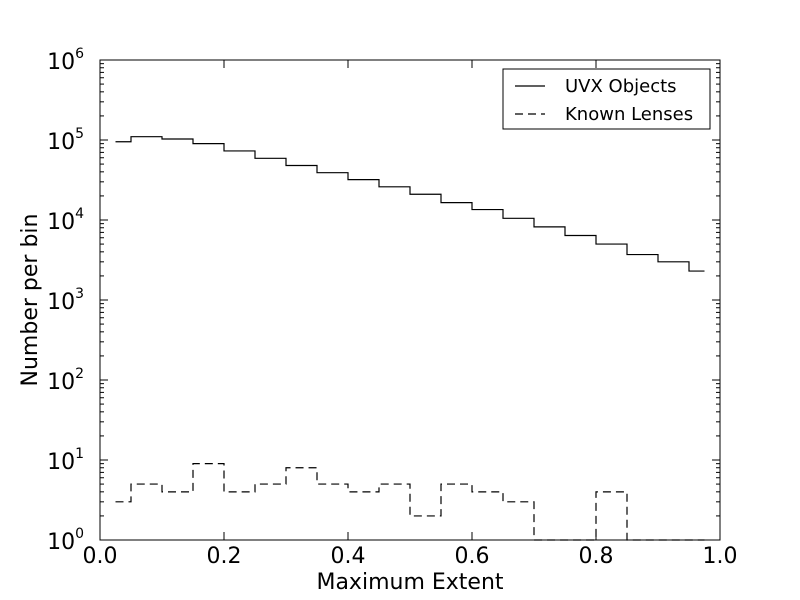 This screenshot has width=800, height=600. What do you see at coordinates (100, 556) in the screenshot?
I see `x-tick-label: 0.0` at bounding box center [100, 556].